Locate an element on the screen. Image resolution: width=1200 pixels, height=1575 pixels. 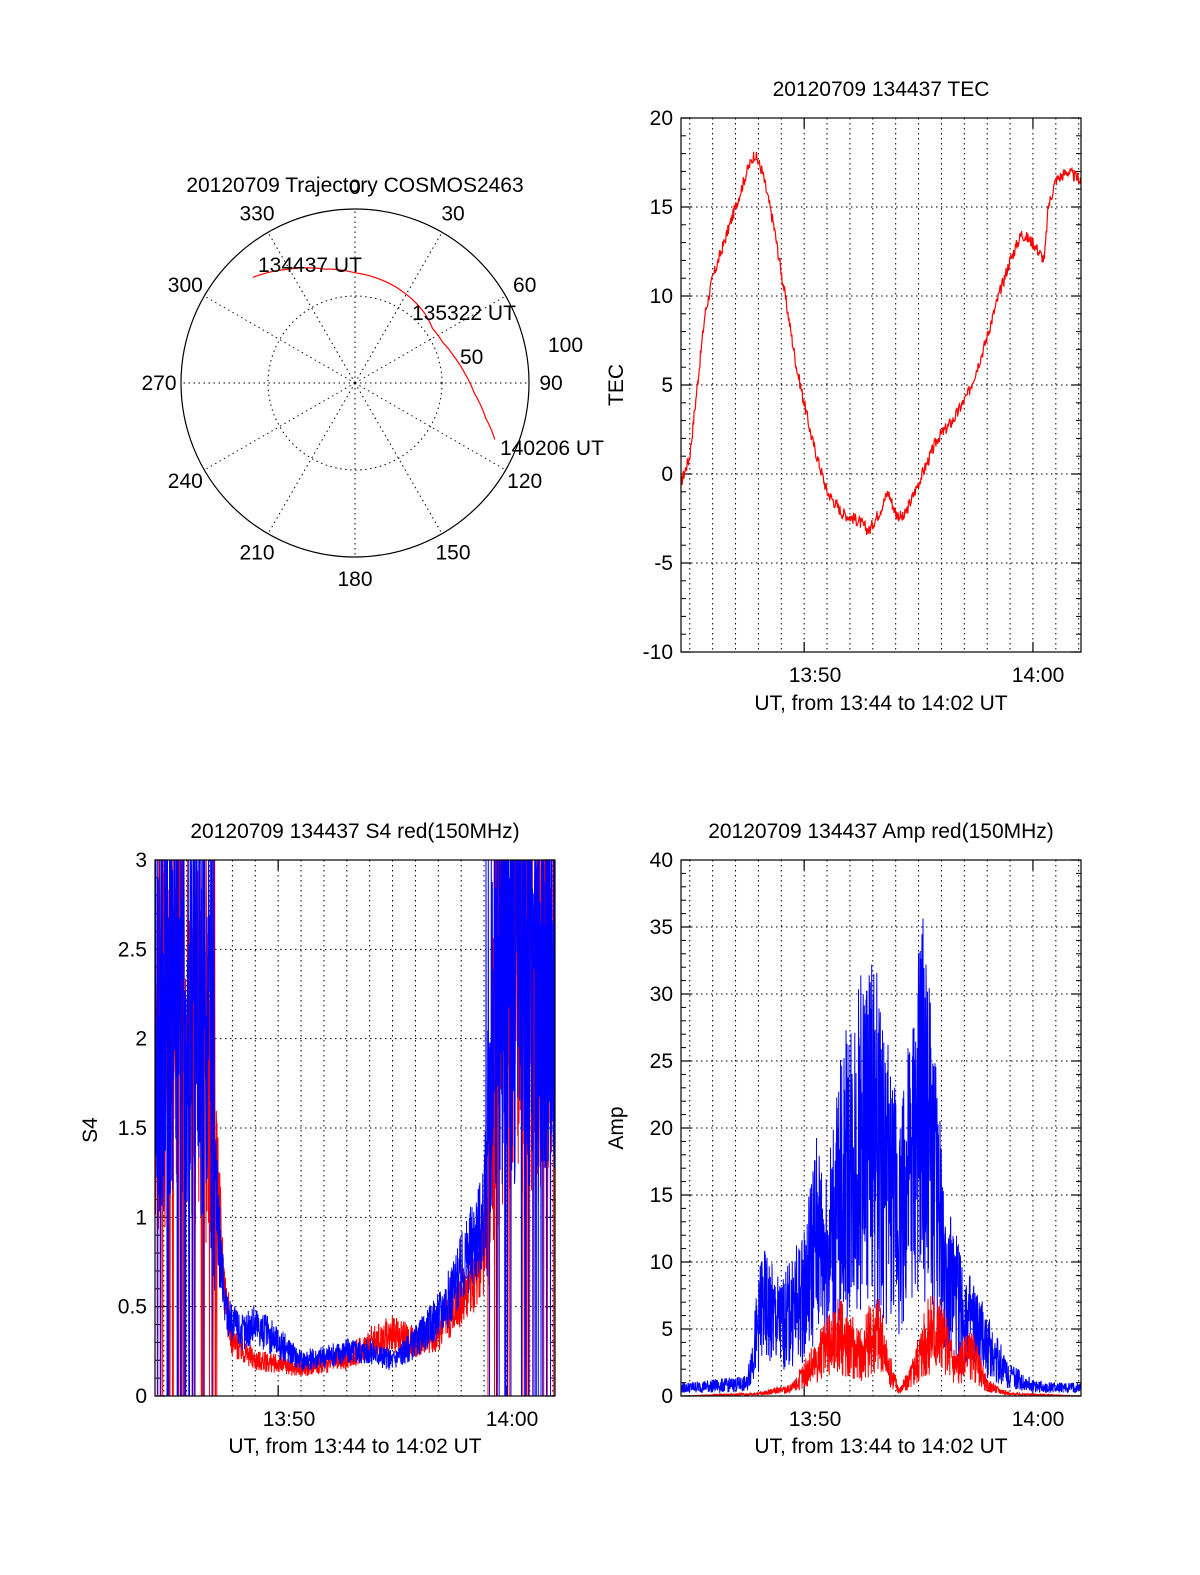
polar-horizon-circle is located at coordinates (355, 383).